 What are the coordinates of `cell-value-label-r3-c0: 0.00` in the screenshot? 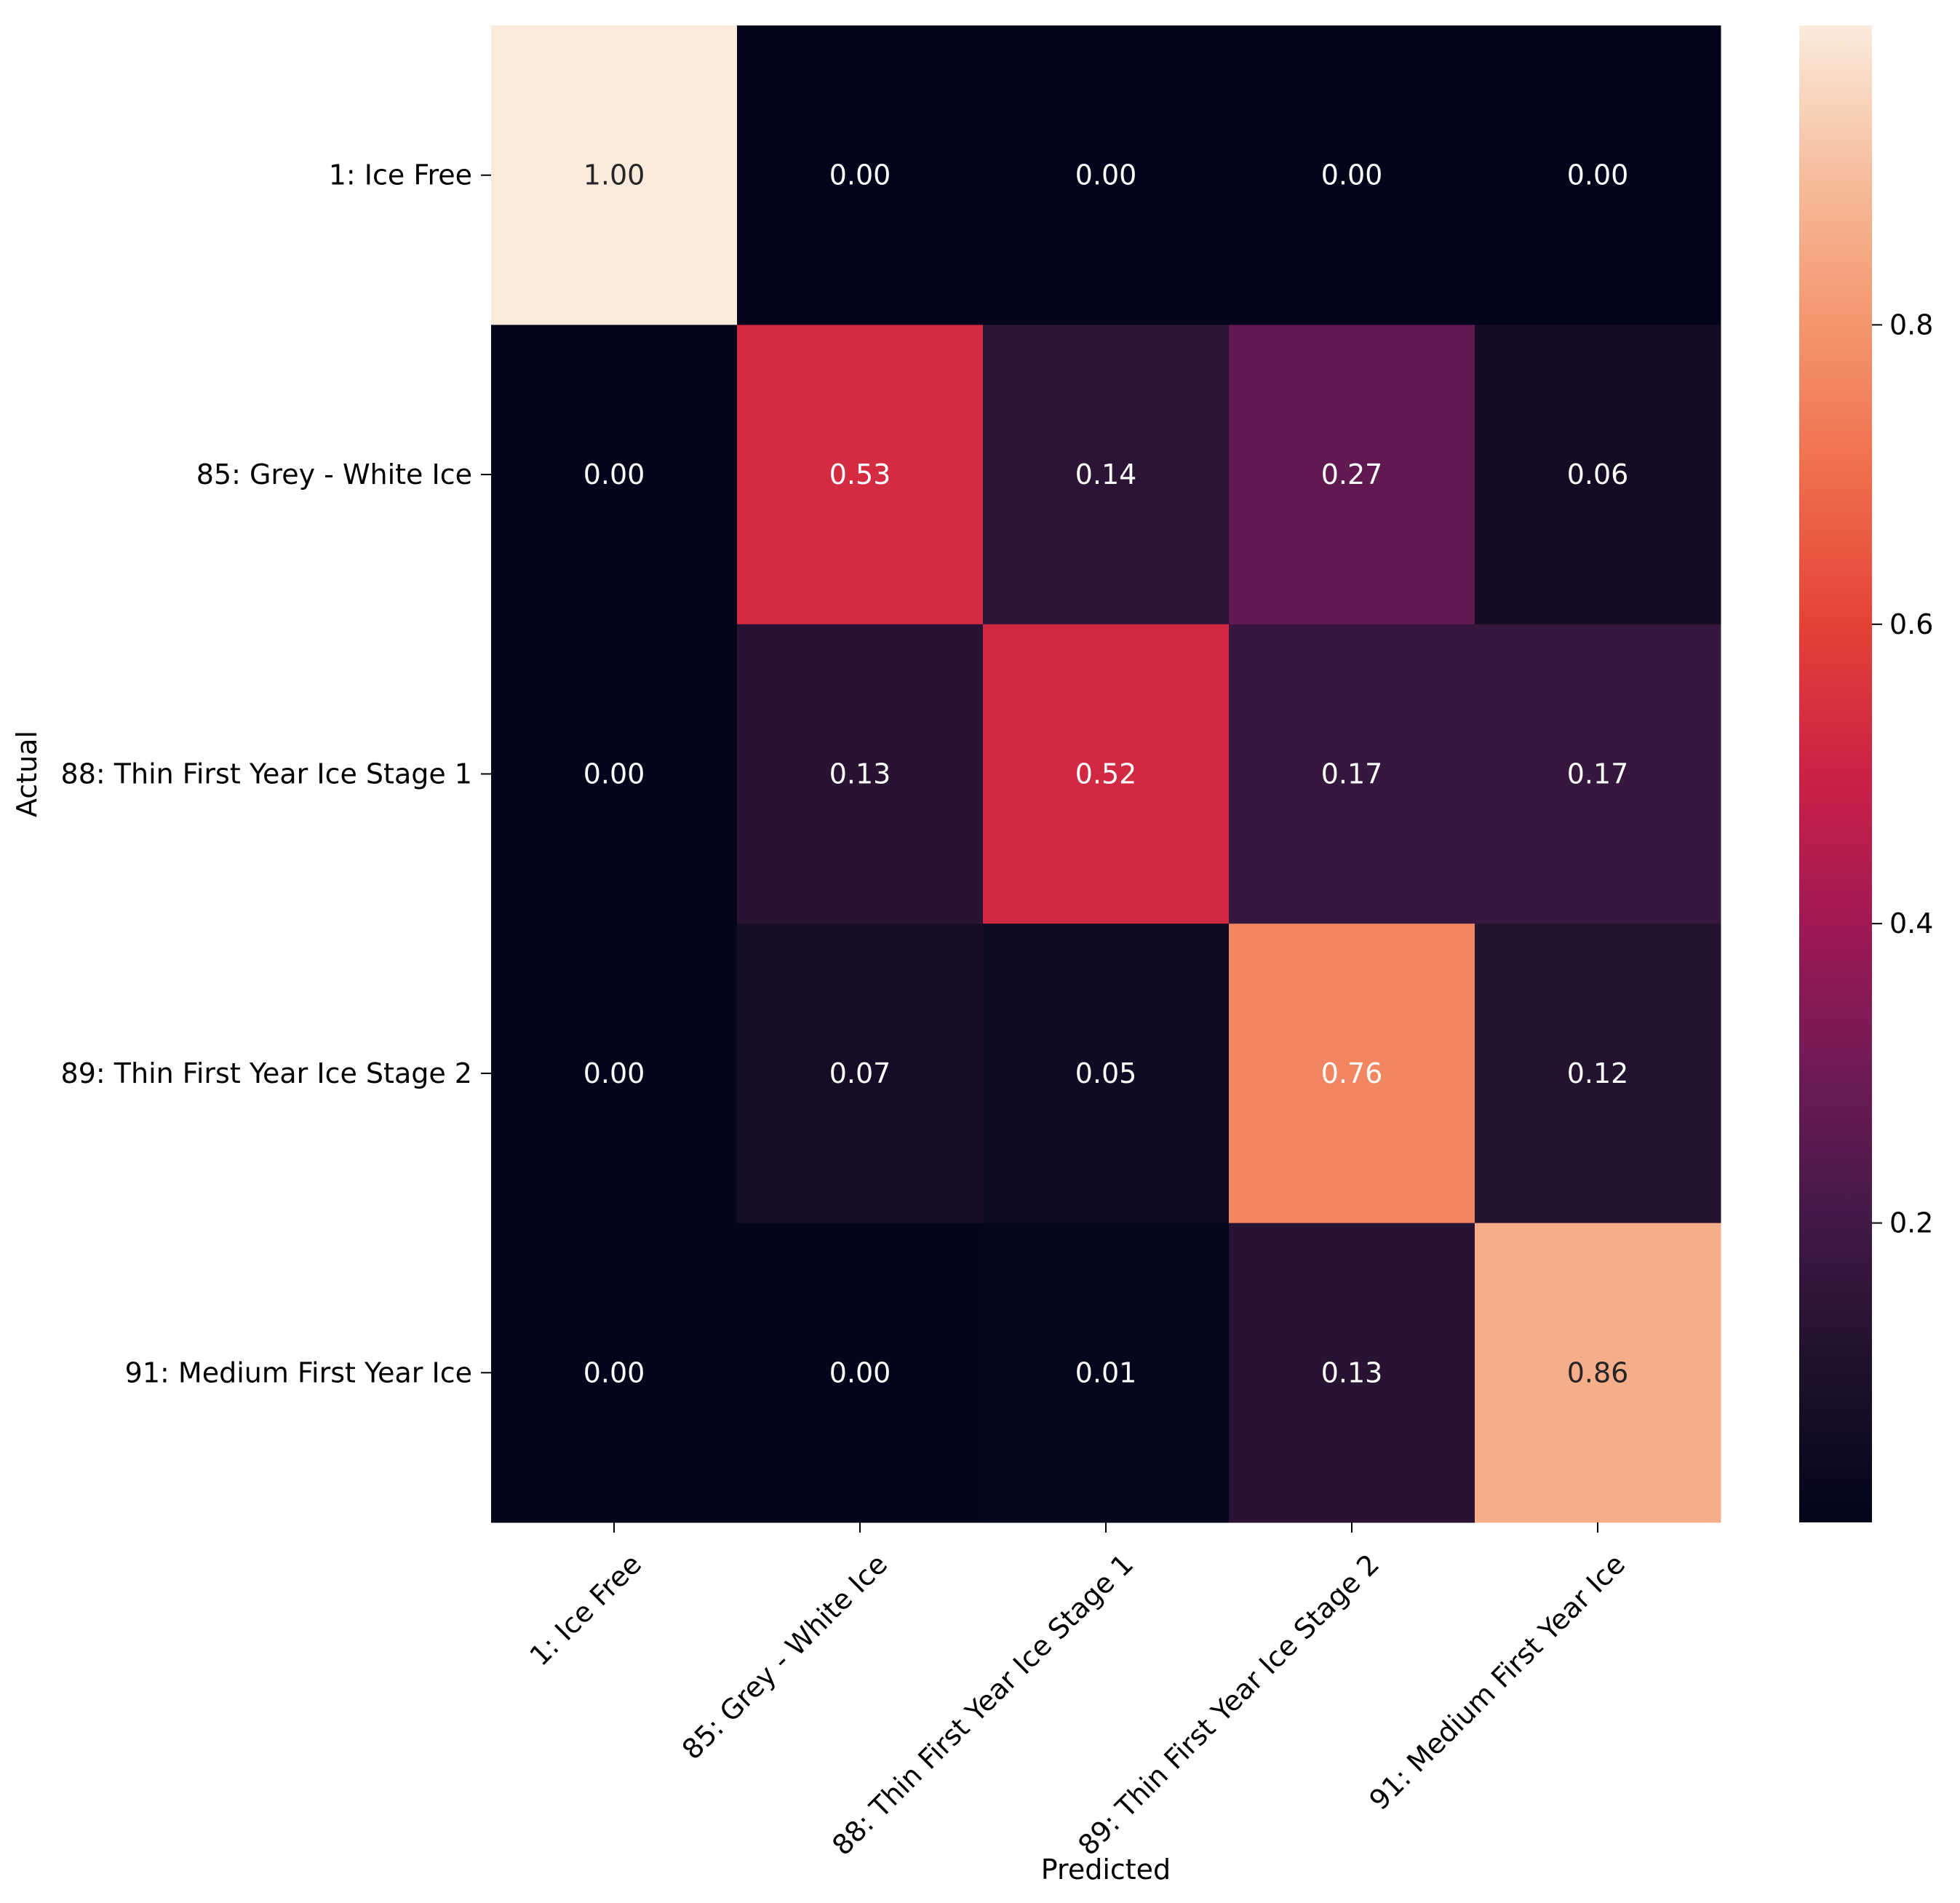 It's located at (614, 1073).